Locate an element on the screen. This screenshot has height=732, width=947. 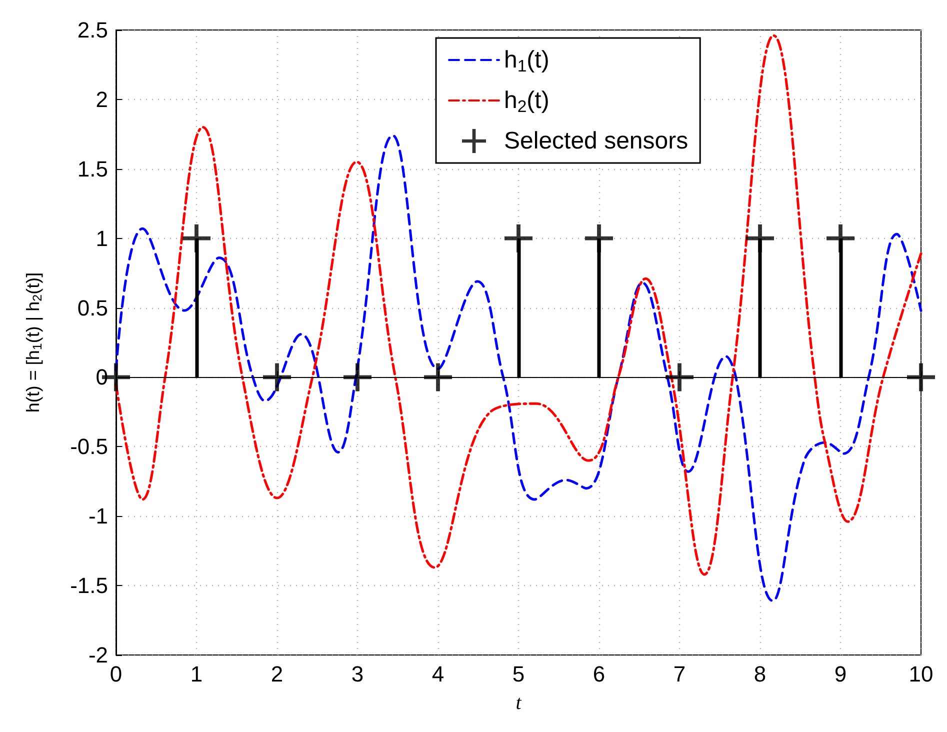
y-tick-label: 0.5 is located at coordinates (92, 307).